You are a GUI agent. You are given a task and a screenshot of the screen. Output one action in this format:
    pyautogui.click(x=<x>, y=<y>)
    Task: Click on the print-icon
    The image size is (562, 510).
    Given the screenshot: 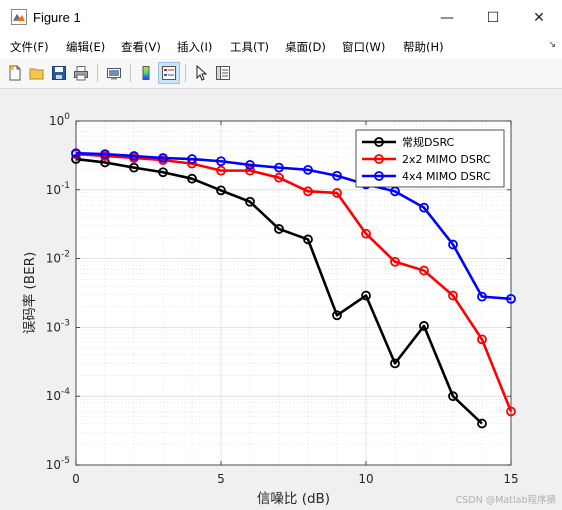 What is the action you would take?
    pyautogui.click(x=81, y=73)
    